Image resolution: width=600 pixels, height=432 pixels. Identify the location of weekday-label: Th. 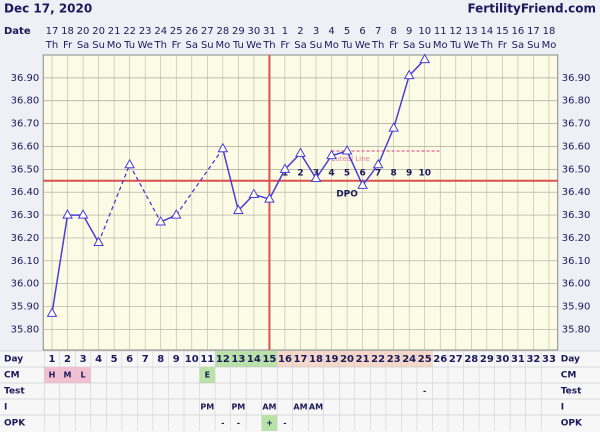
(268, 45).